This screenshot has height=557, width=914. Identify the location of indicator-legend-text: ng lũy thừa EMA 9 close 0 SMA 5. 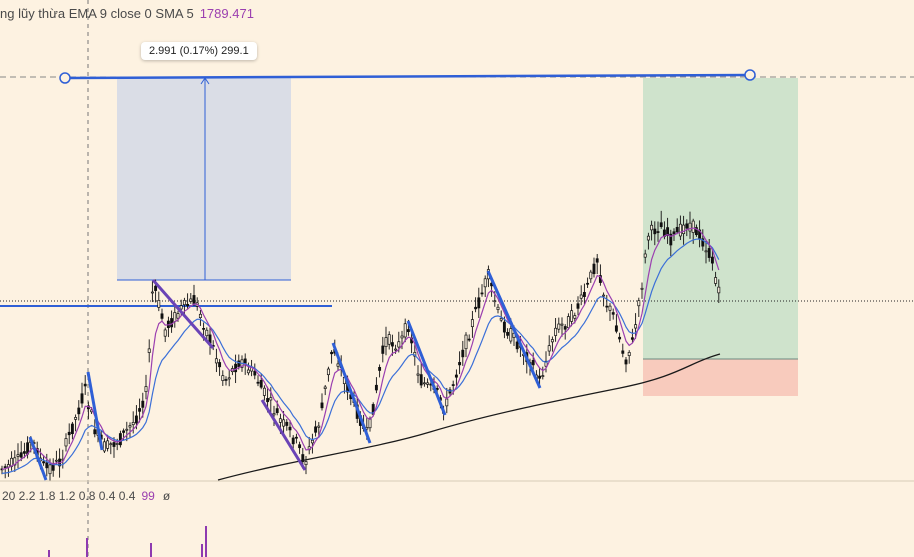
(97, 13).